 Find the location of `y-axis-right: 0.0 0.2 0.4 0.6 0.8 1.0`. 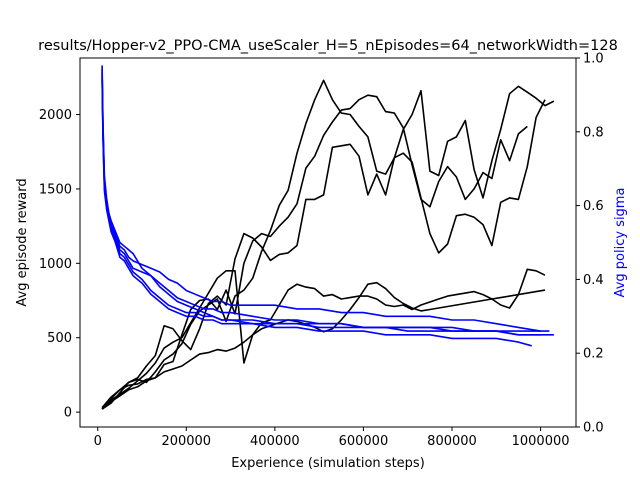

y-axis-right: 0.0 0.2 0.4 0.6 0.8 1.0 is located at coordinates (590, 244).